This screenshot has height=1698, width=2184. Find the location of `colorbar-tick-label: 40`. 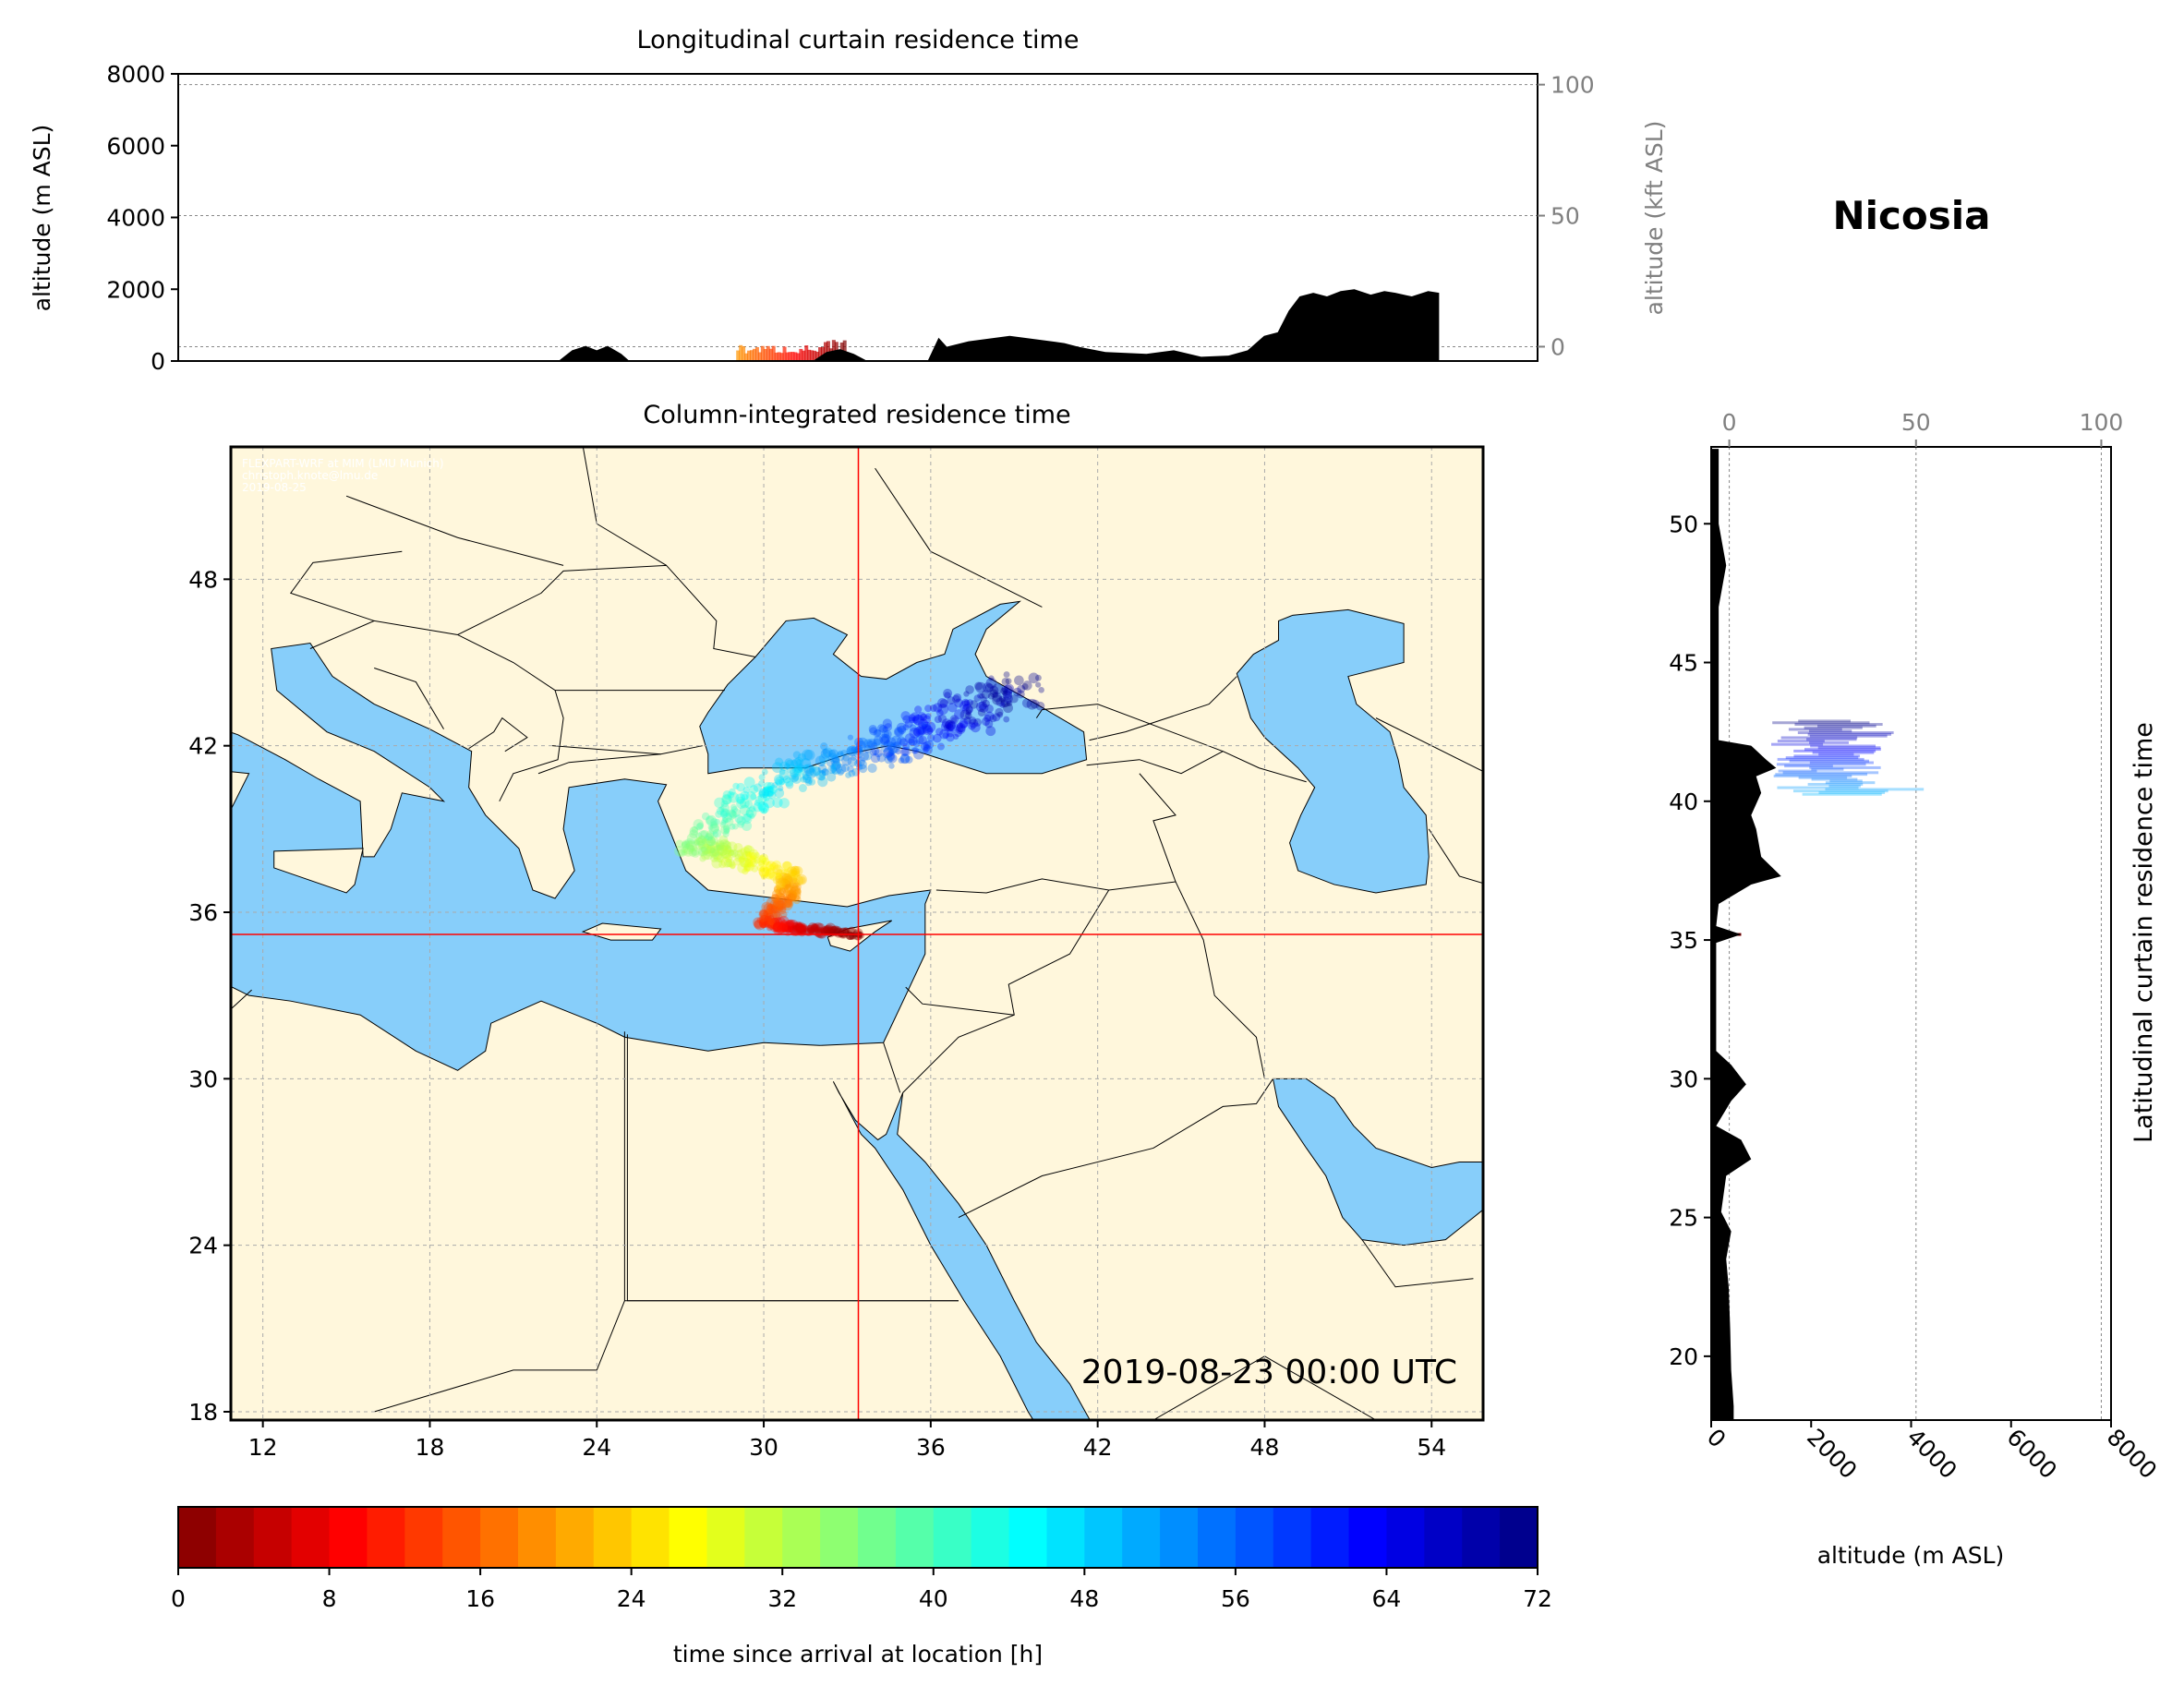

colorbar-tick-label: 40 is located at coordinates (933, 1598).